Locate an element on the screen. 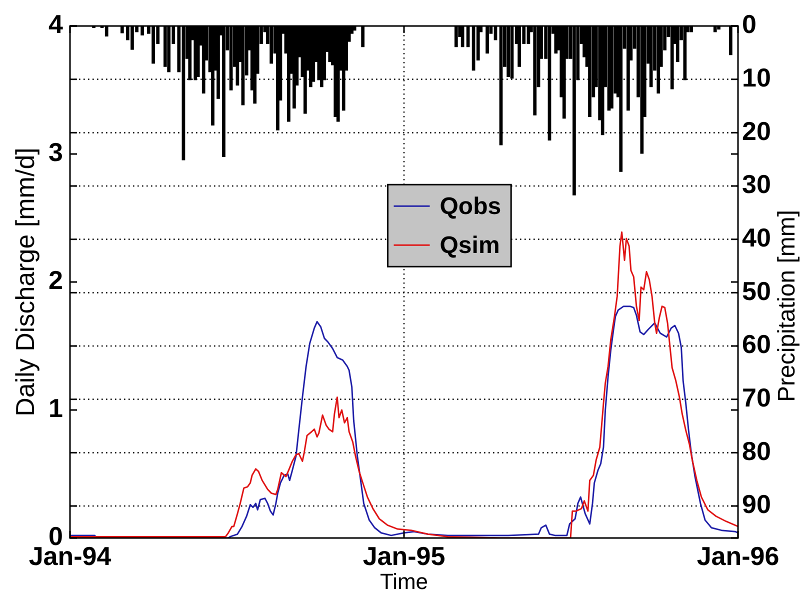 The height and width of the screenshot is (598, 801). y-tick-label: 2 is located at coordinates (55, 280).